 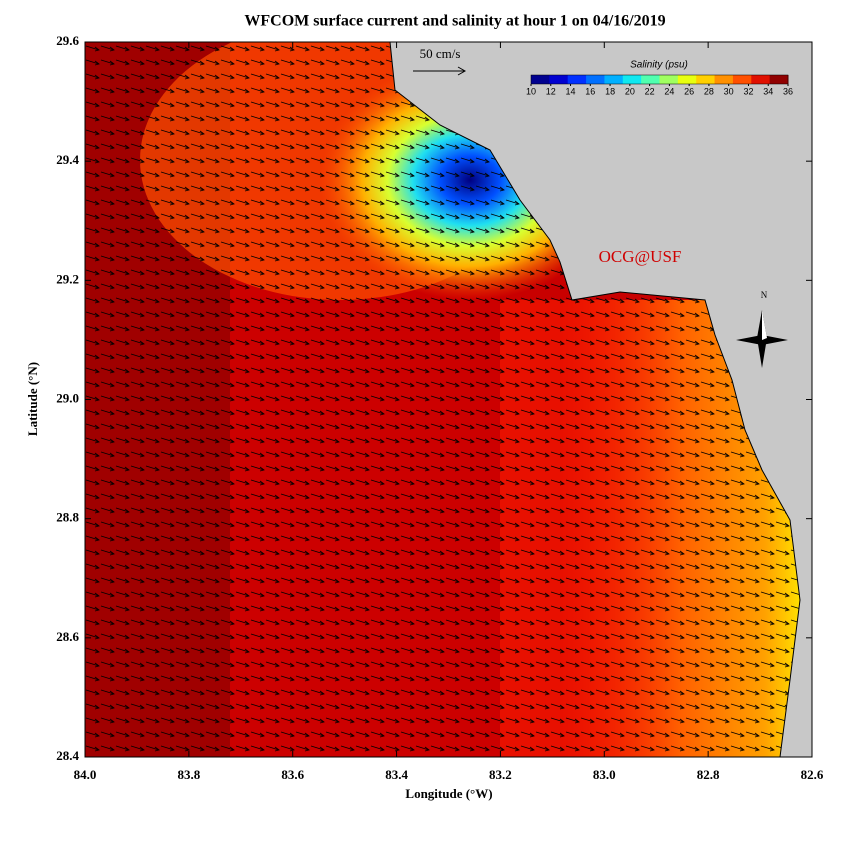 What do you see at coordinates (689, 91) in the screenshot?
I see `colorbar-tick-label: 26` at bounding box center [689, 91].